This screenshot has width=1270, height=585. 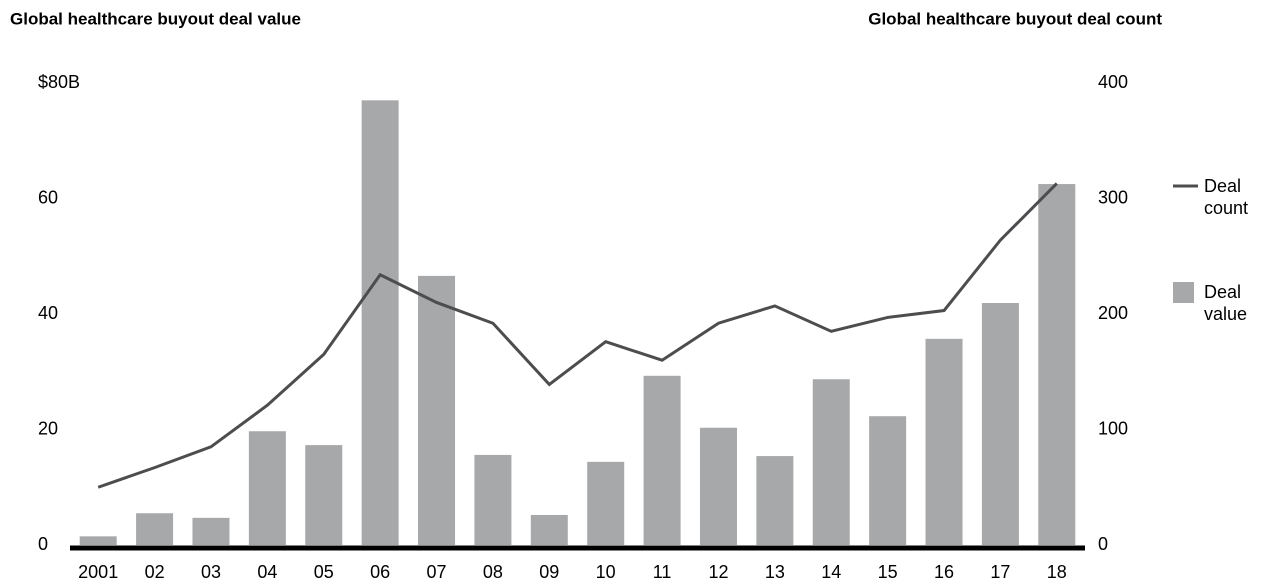 I want to click on x-tick-label: 14, so click(x=831, y=572).